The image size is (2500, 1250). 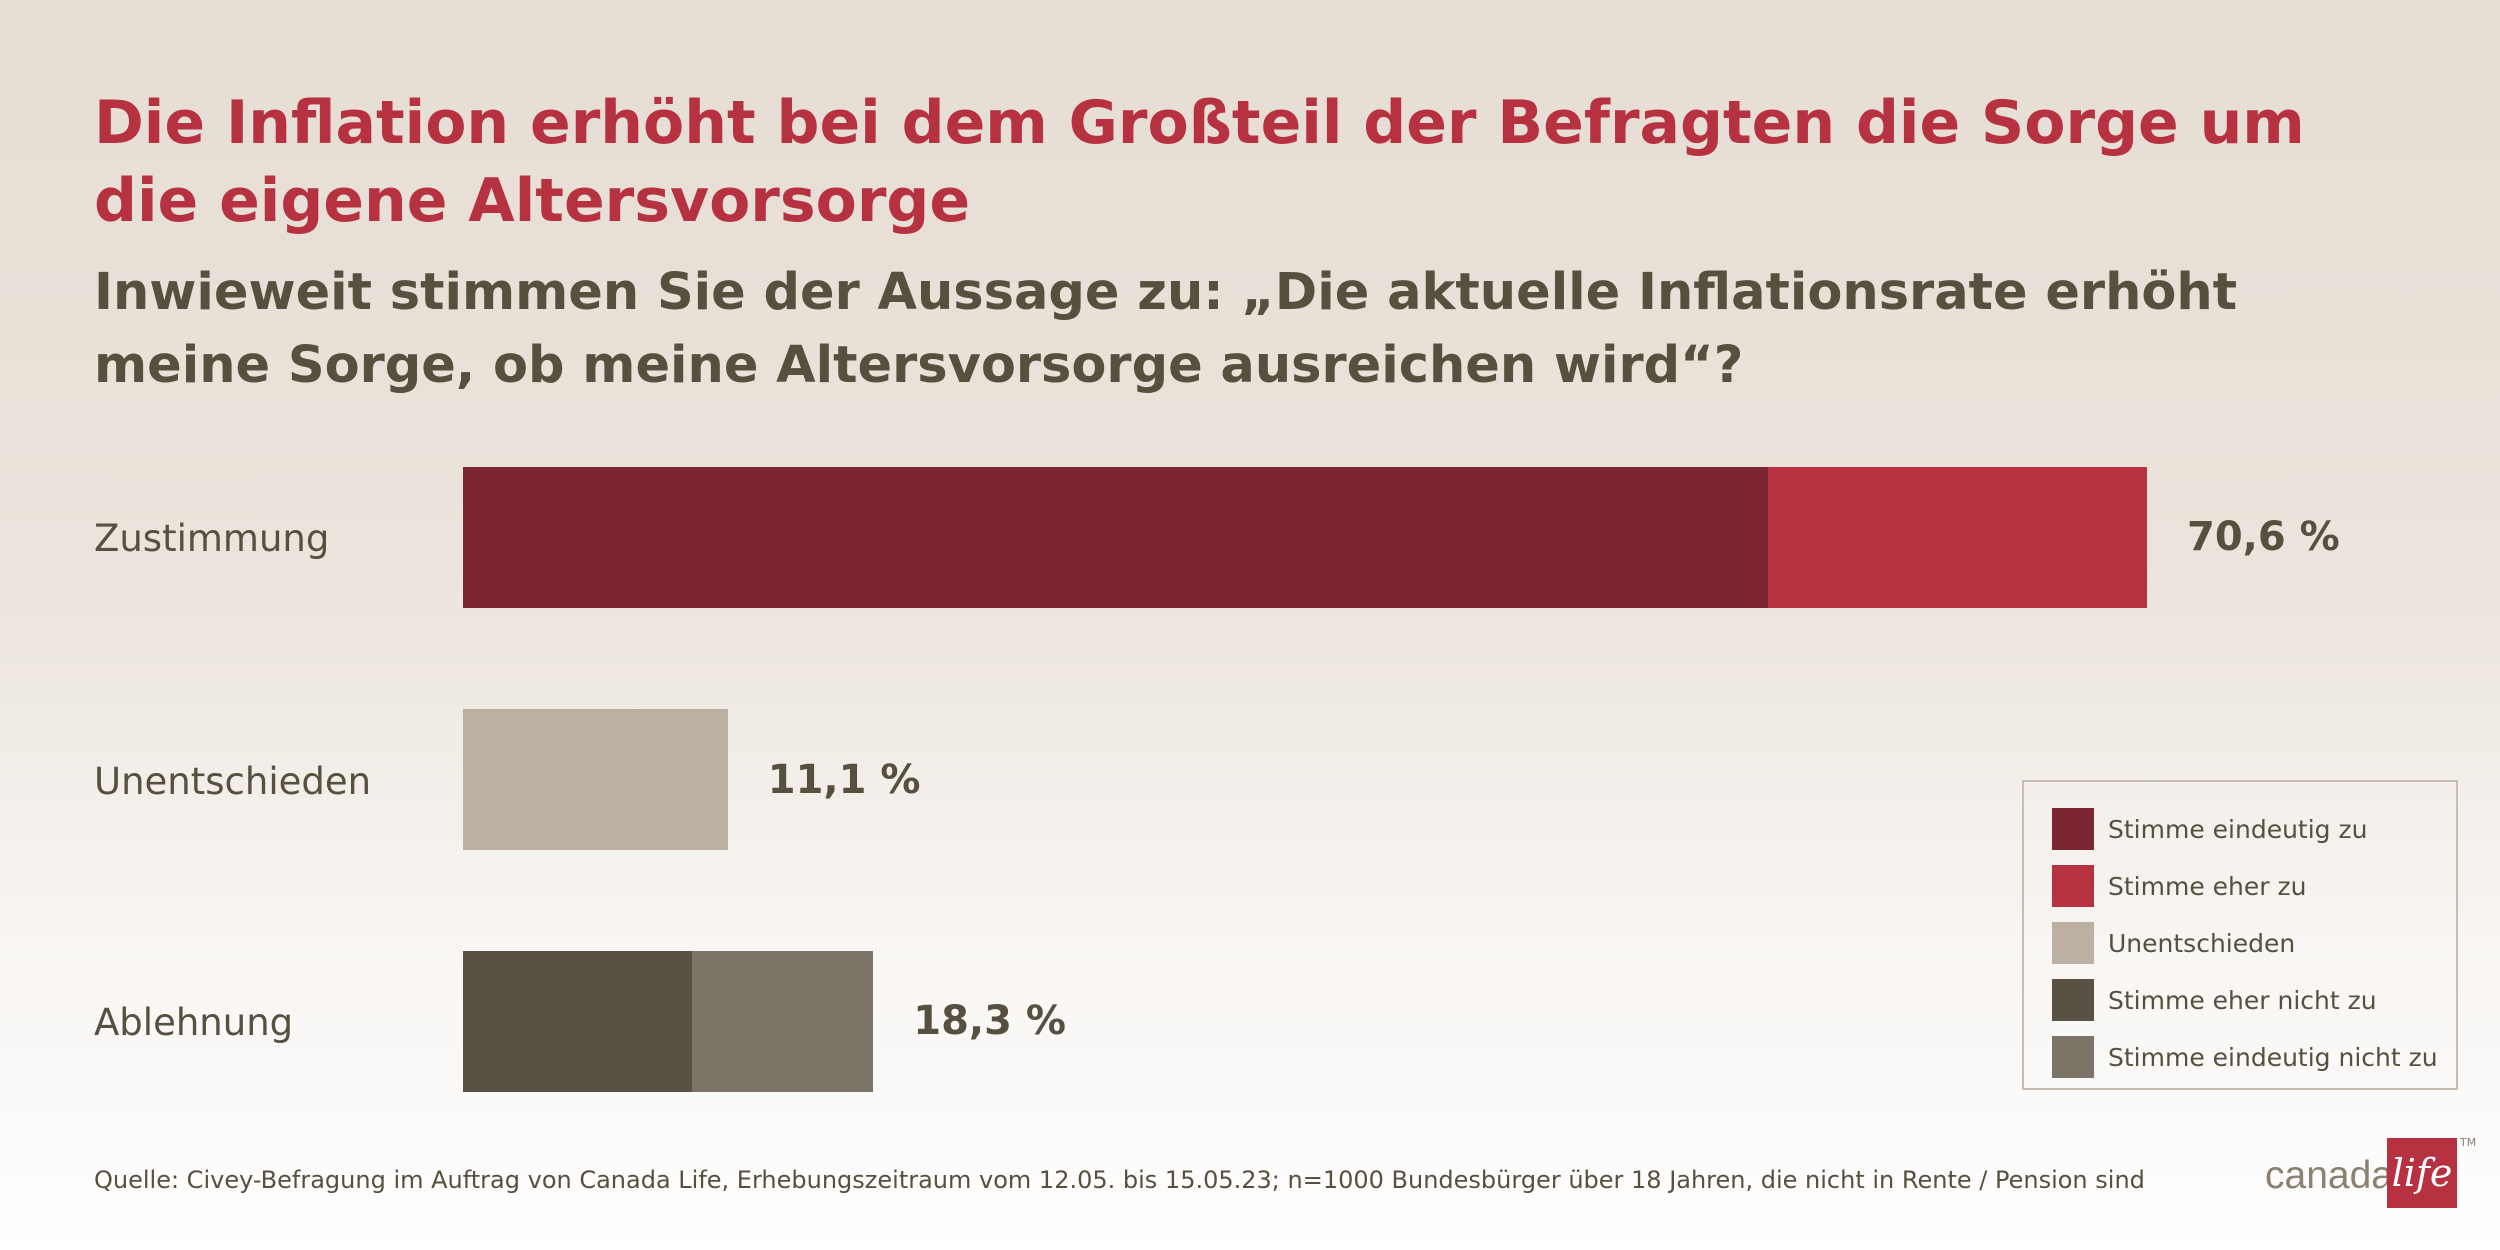 What do you see at coordinates (2207, 886) in the screenshot?
I see `legend-label: Stimme eher zu` at bounding box center [2207, 886].